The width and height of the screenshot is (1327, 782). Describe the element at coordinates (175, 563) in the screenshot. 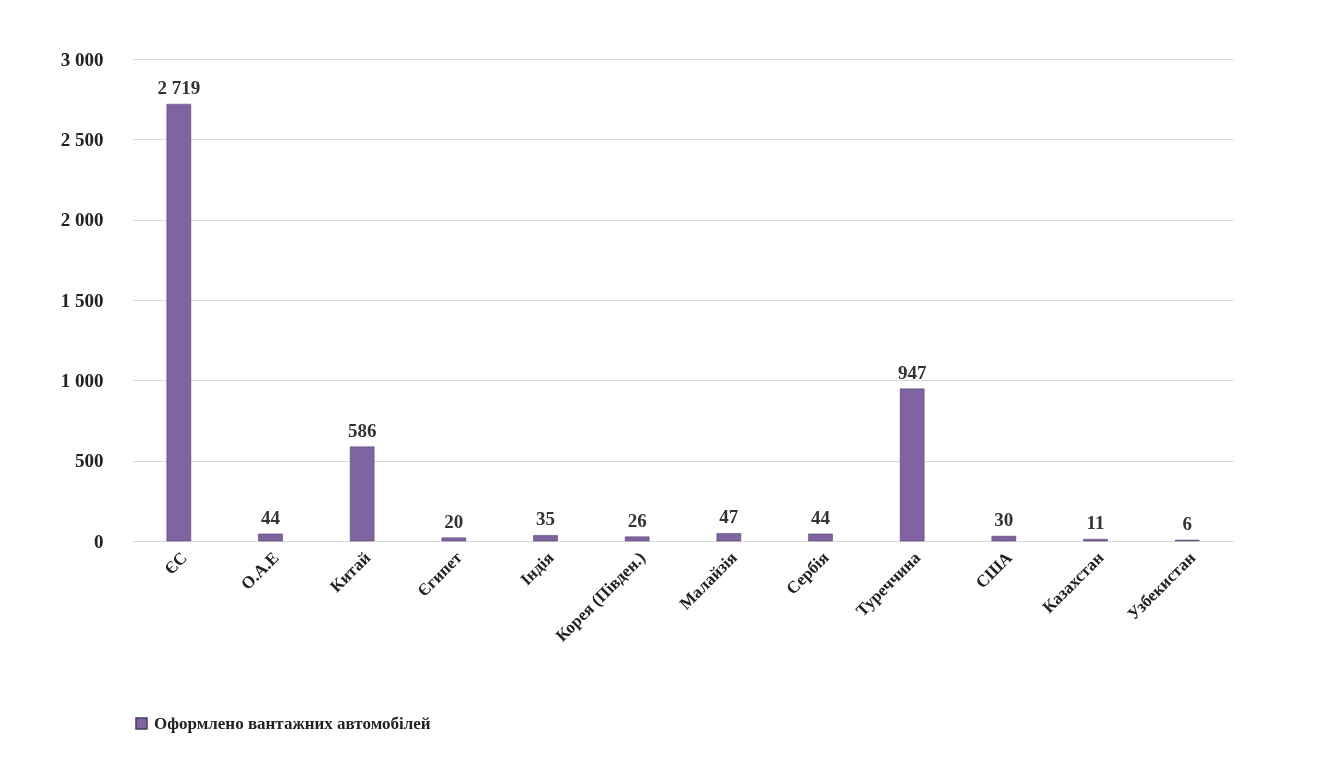

I see `x-tick-label: ЄС` at that location.